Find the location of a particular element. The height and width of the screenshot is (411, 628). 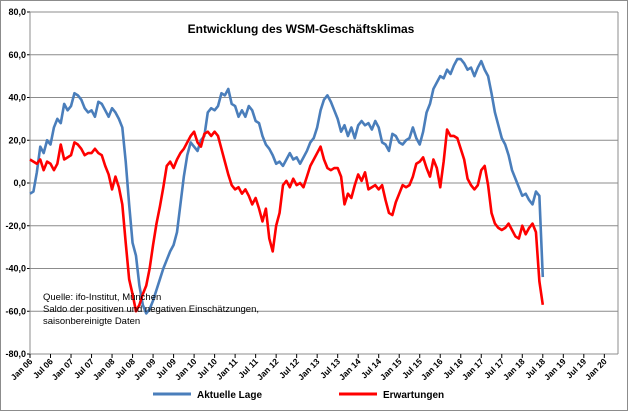

y-tick-label: 80,0 is located at coordinates (17, 12).